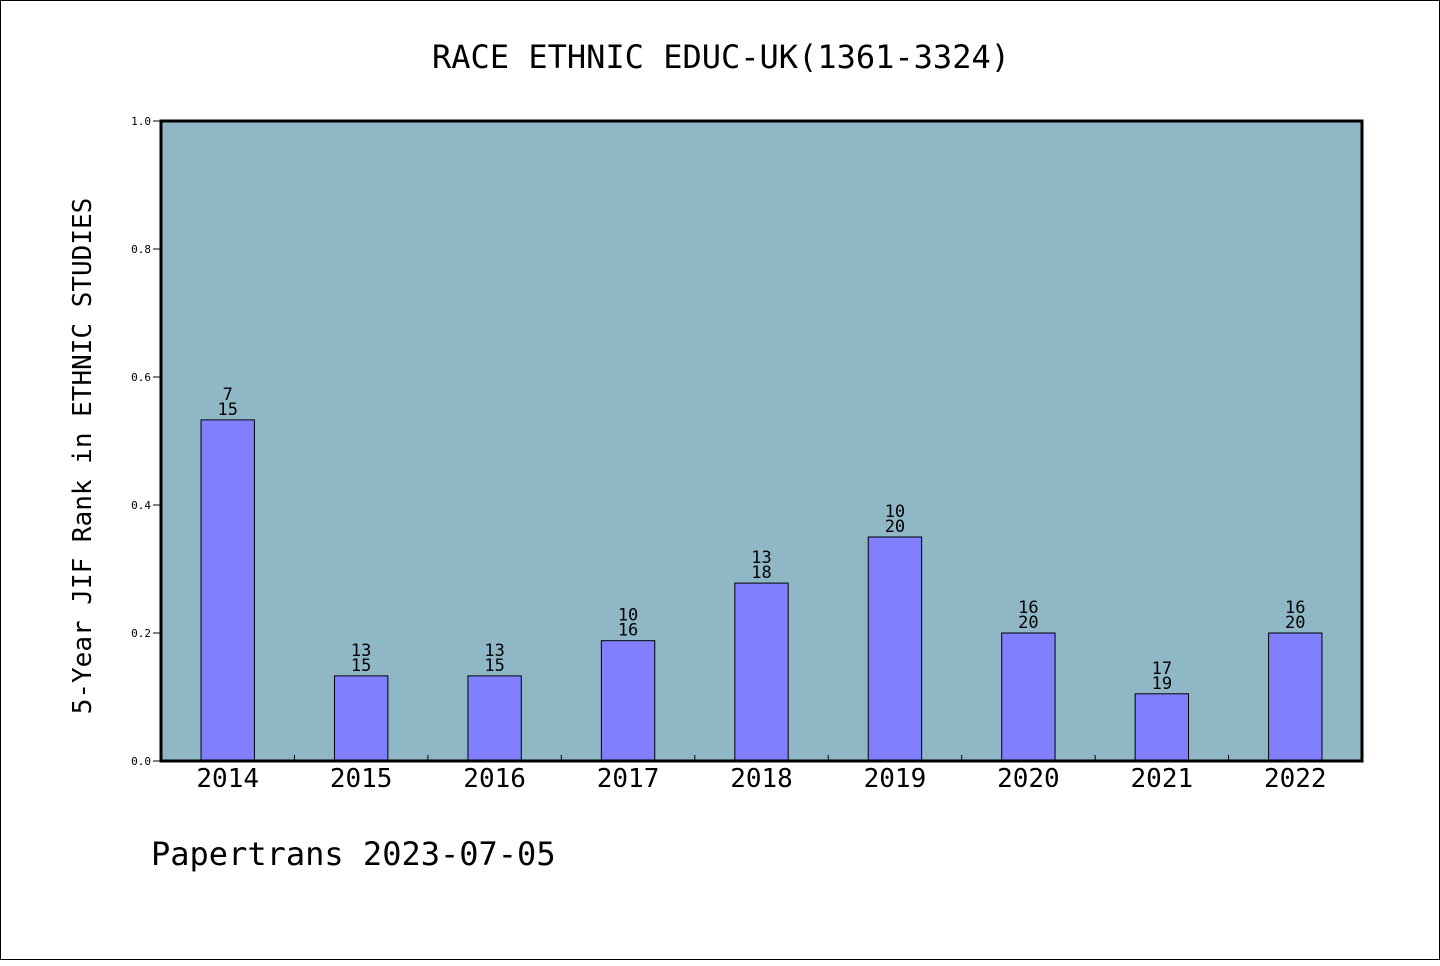 The height and width of the screenshot is (966, 1440). What do you see at coordinates (761, 573) in the screenshot?
I see `bar-label-total-2018: 18` at bounding box center [761, 573].